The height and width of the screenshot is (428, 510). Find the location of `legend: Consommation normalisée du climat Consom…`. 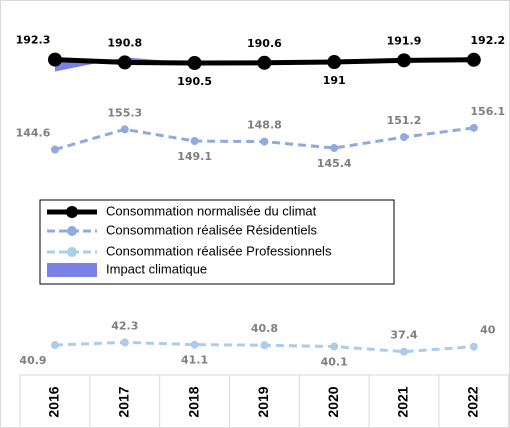

legend: Consommation normalisée du climat Consom… is located at coordinates (217, 242).